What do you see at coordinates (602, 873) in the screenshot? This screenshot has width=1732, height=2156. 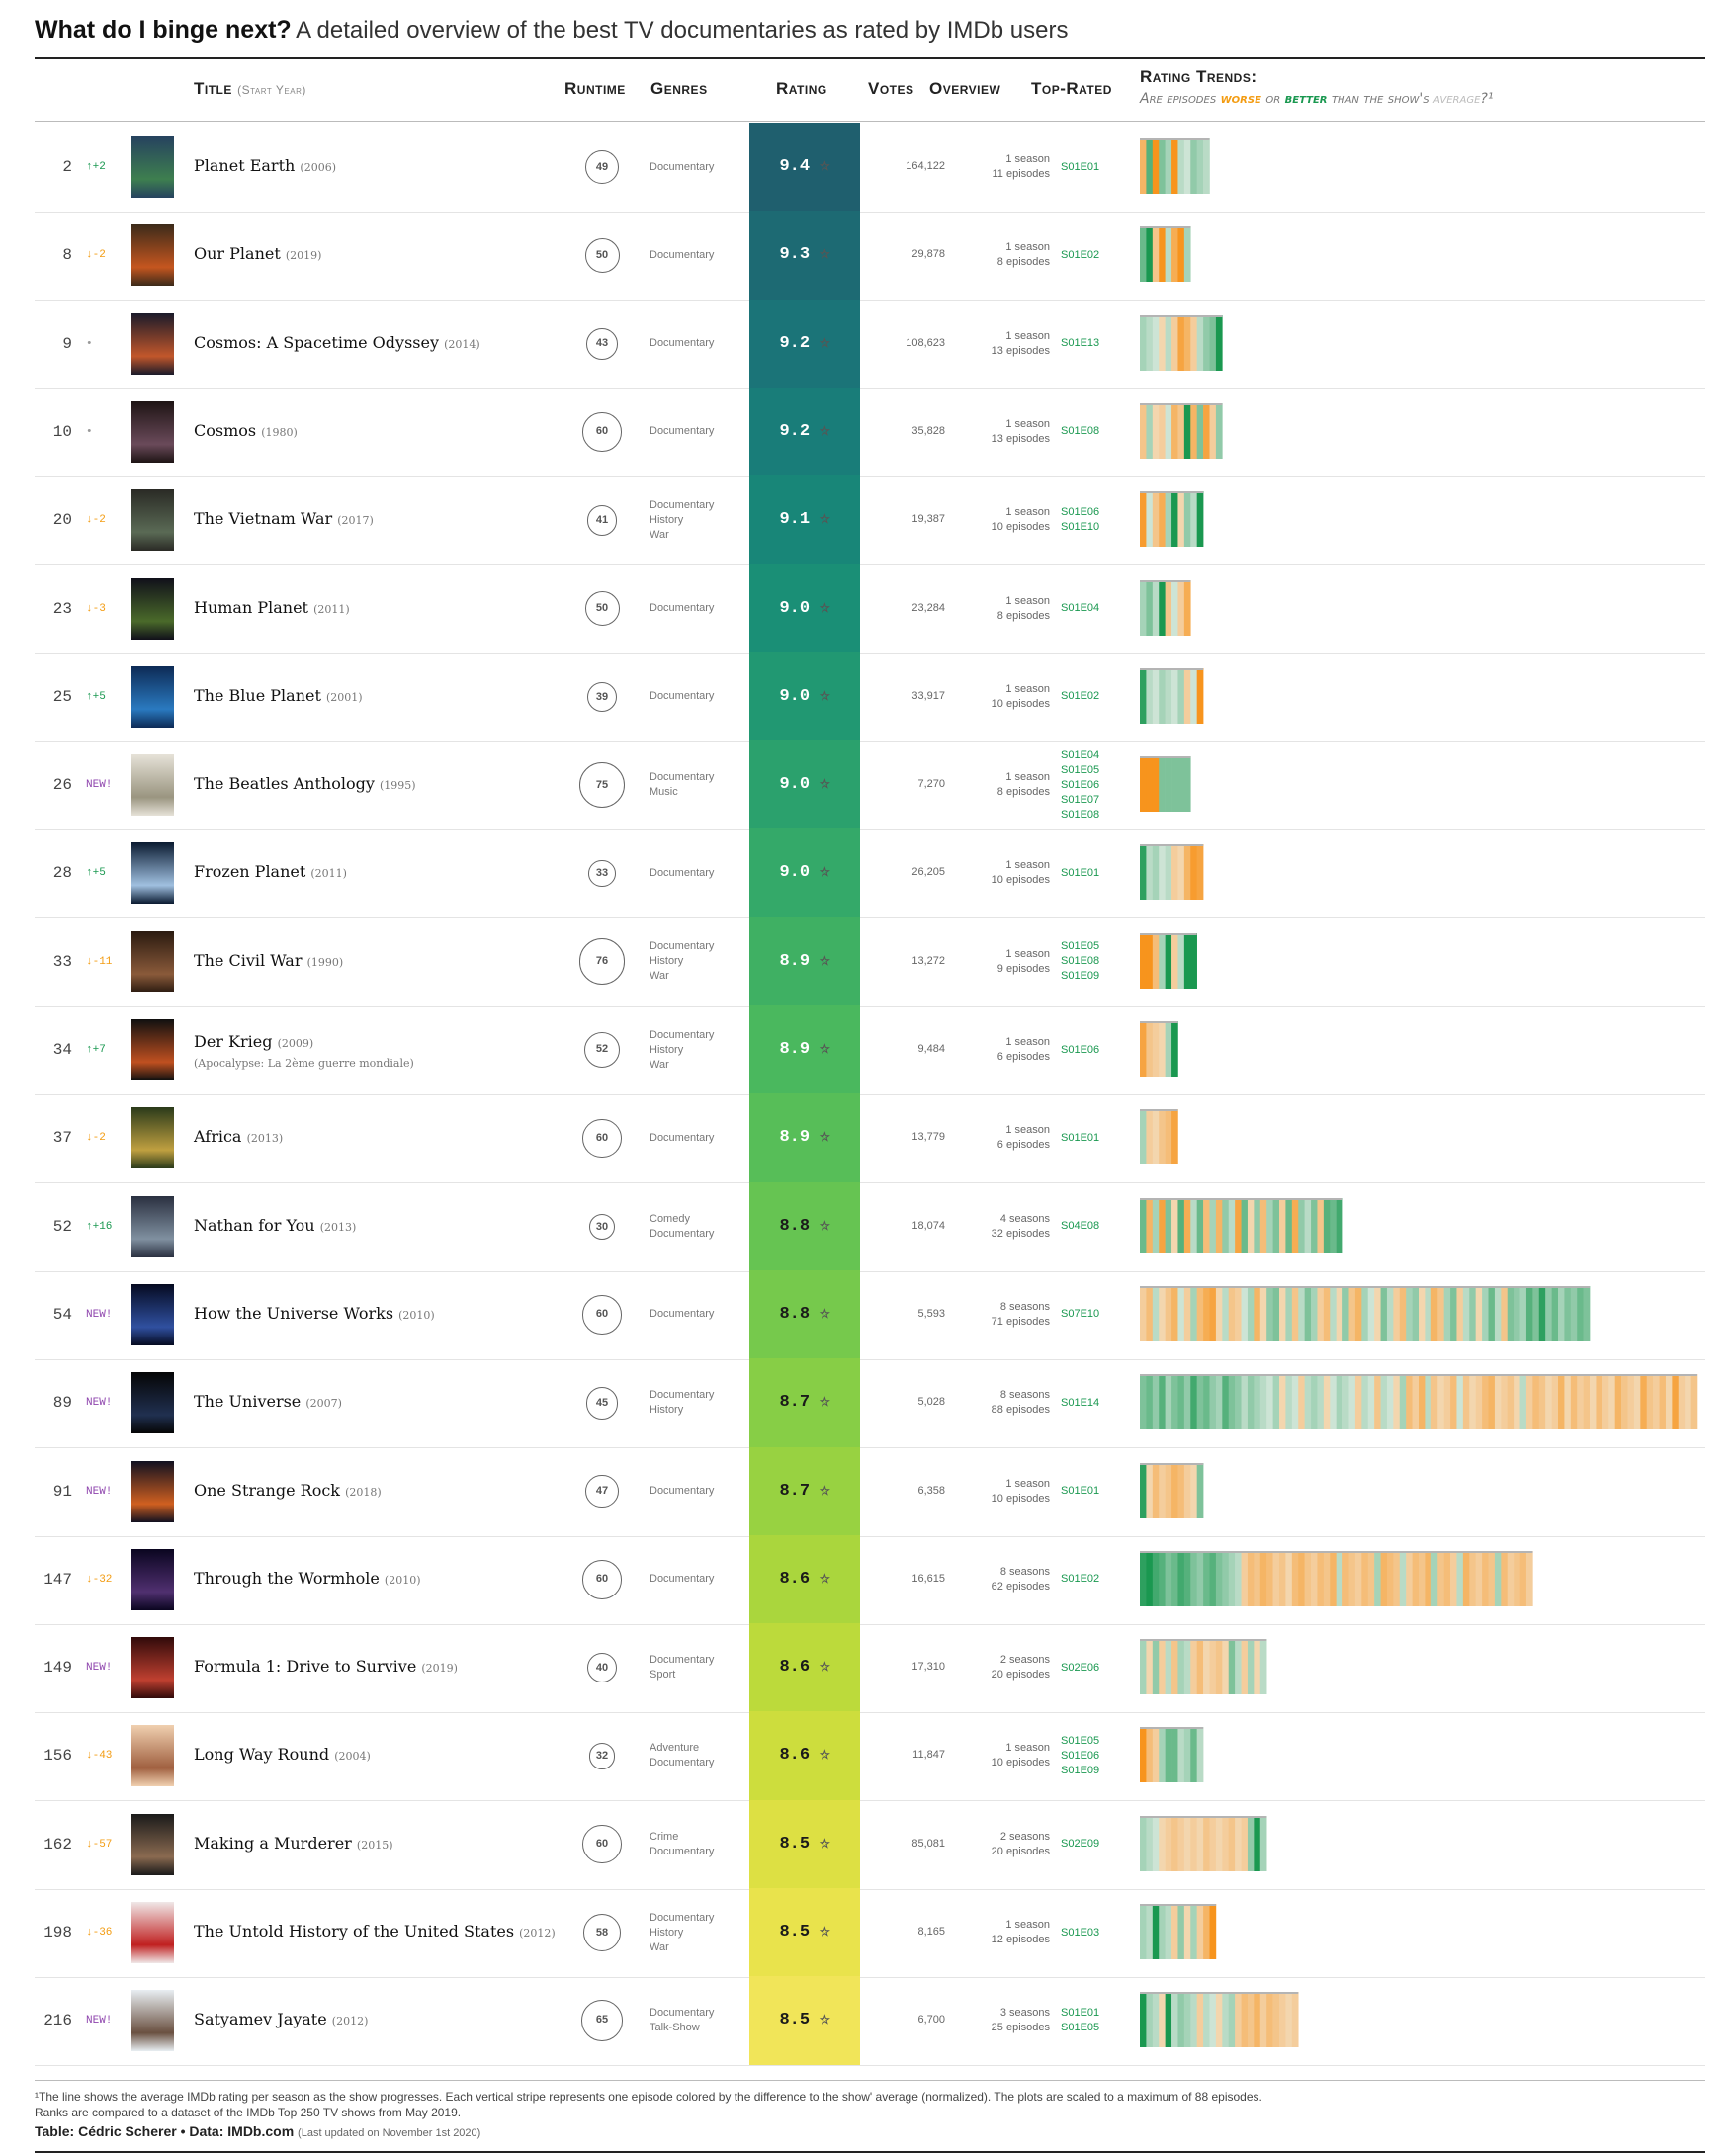 I see `runtime-circle: 33` at bounding box center [602, 873].